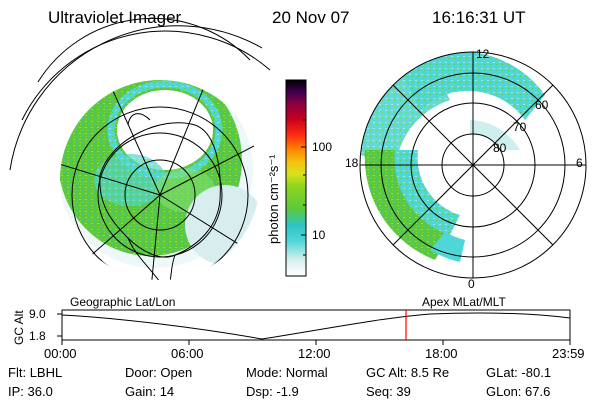 Image resolution: width=600 pixels, height=400 pixels. What do you see at coordinates (504, 391) in the screenshot?
I see `status-glon-label: GLon:` at bounding box center [504, 391].